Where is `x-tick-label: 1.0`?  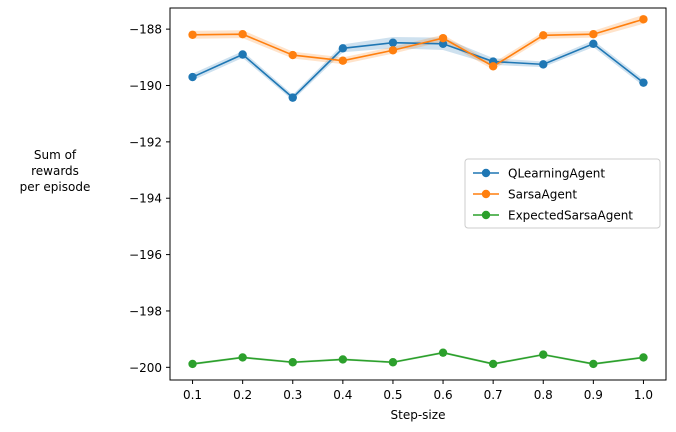 x-tick-label: 1.0 is located at coordinates (643, 395).